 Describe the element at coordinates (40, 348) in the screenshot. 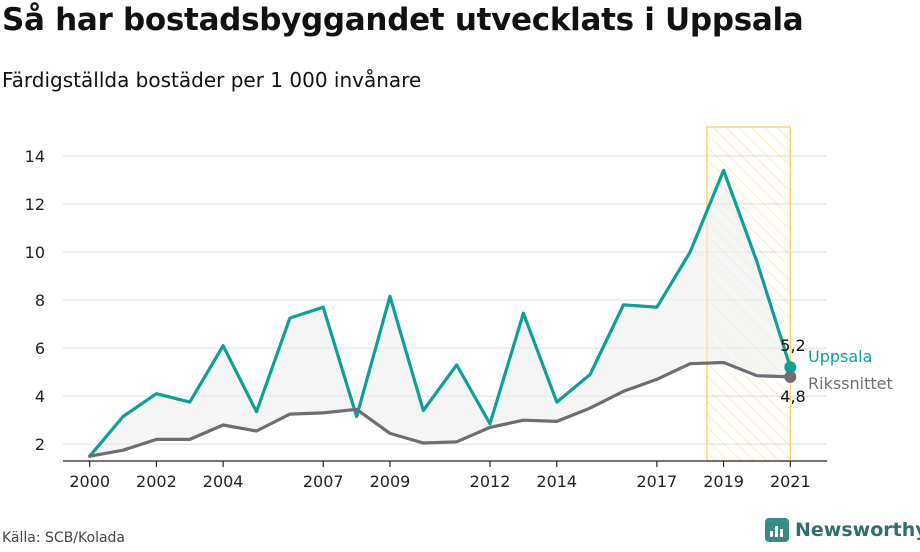

I see `y-tick-label-6: 6` at that location.